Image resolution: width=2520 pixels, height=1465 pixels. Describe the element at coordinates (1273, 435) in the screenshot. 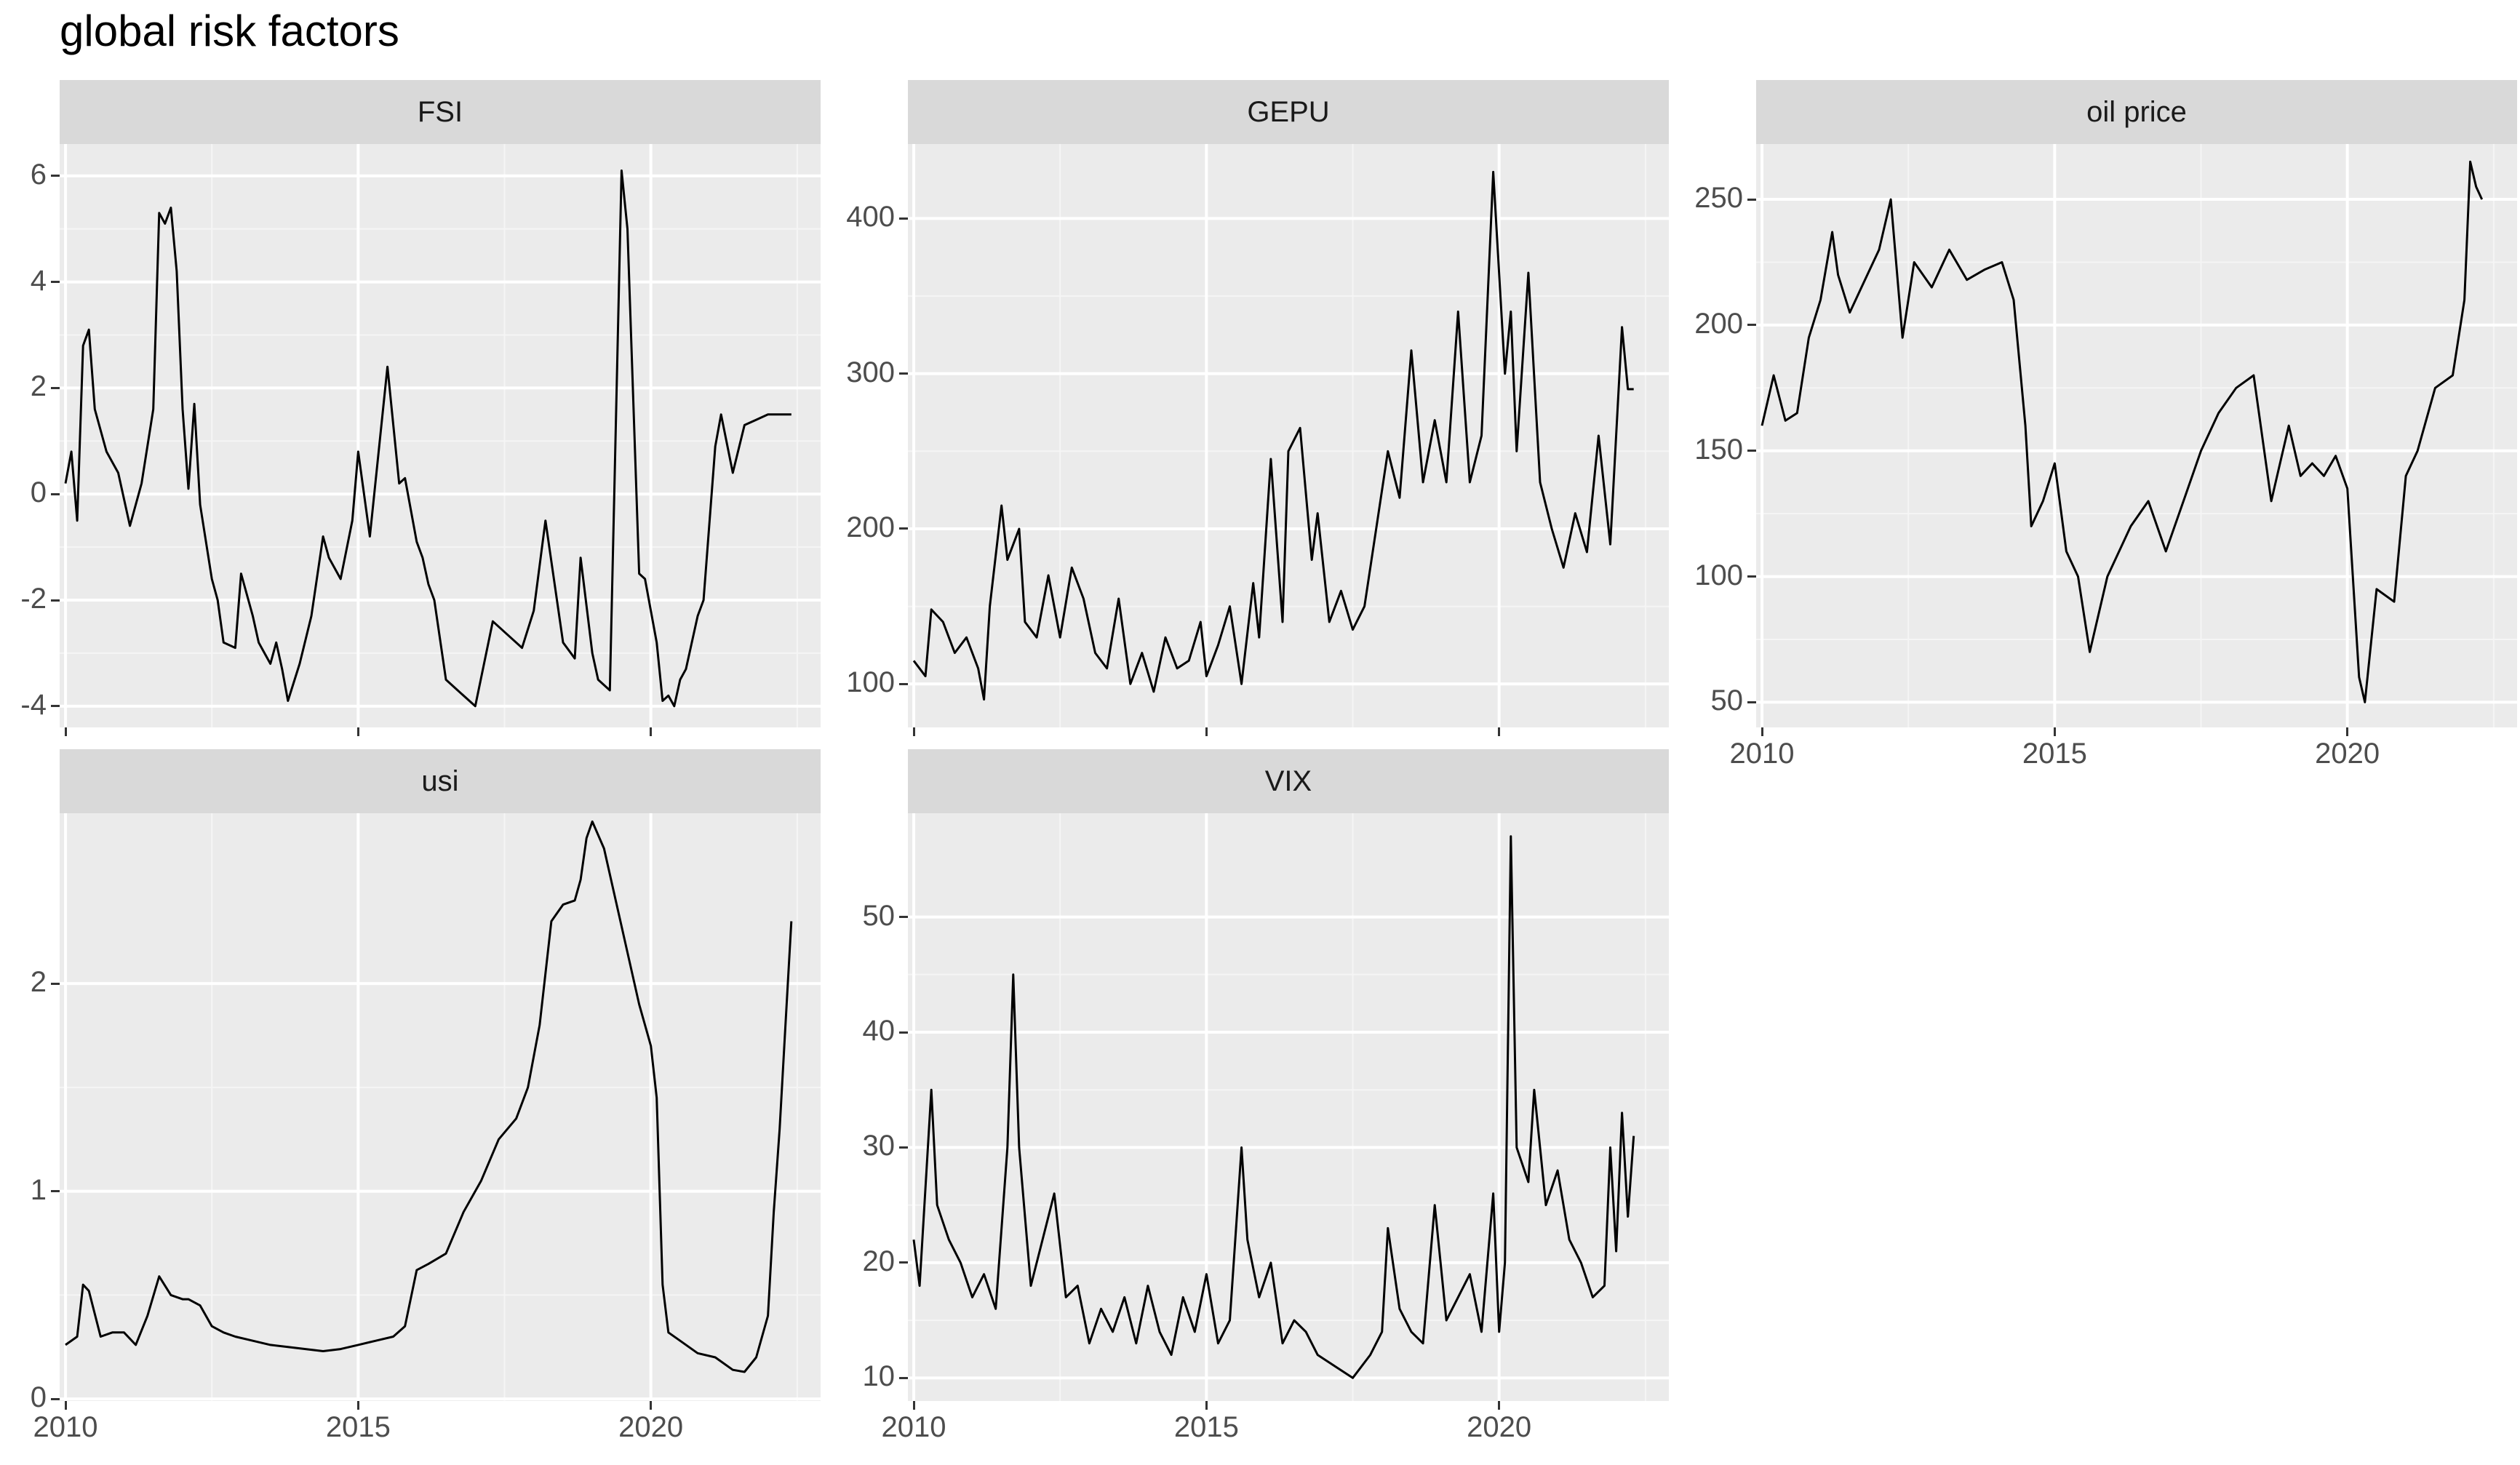

I see `series-line-gepu` at that location.